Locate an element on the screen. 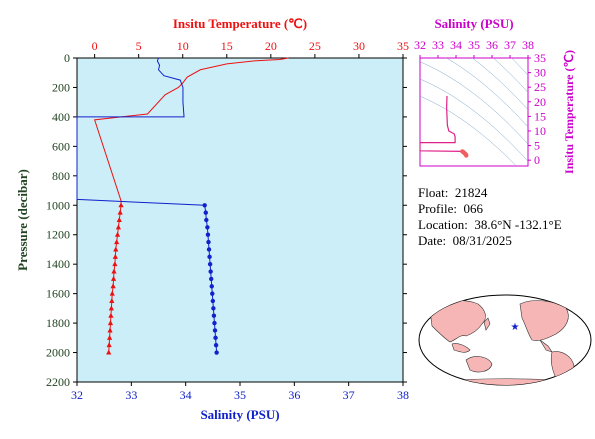 This screenshot has height=439, width=595. ts-sal-tick-label: 37 is located at coordinates (510, 45).